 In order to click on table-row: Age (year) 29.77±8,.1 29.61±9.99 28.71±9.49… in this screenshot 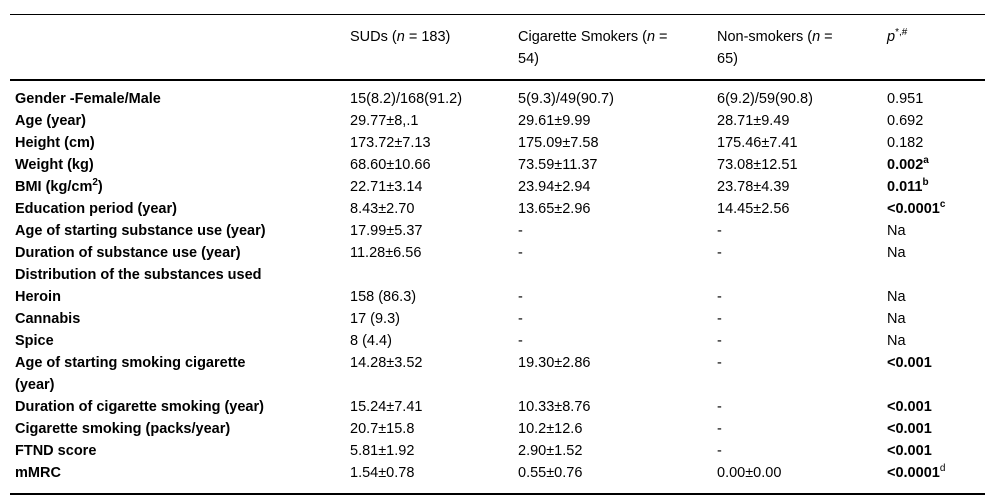, I will do `click(497, 121)`.